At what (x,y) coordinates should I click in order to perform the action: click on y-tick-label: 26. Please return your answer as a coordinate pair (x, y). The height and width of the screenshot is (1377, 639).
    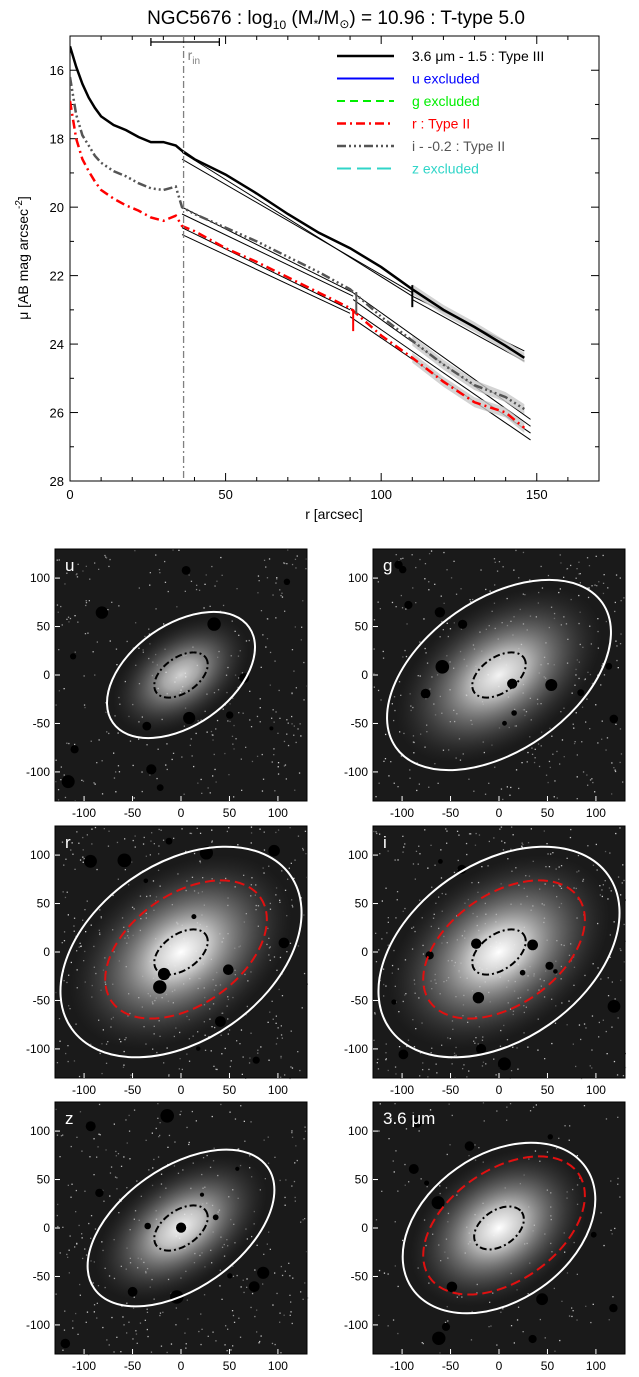
    Looking at the image, I should click on (57, 413).